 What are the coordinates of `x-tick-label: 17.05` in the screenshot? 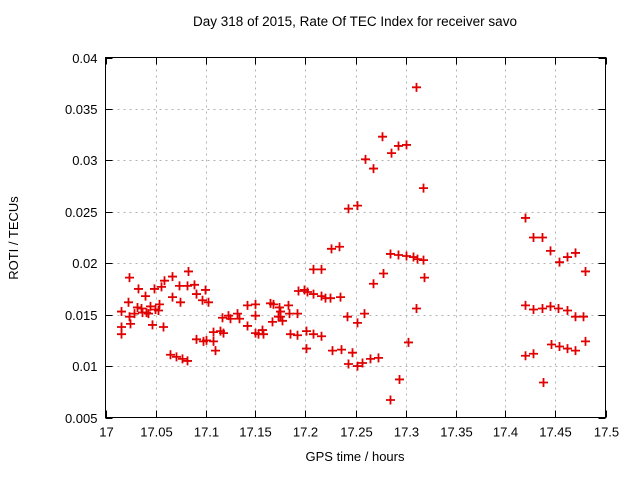 It's located at (156, 432).